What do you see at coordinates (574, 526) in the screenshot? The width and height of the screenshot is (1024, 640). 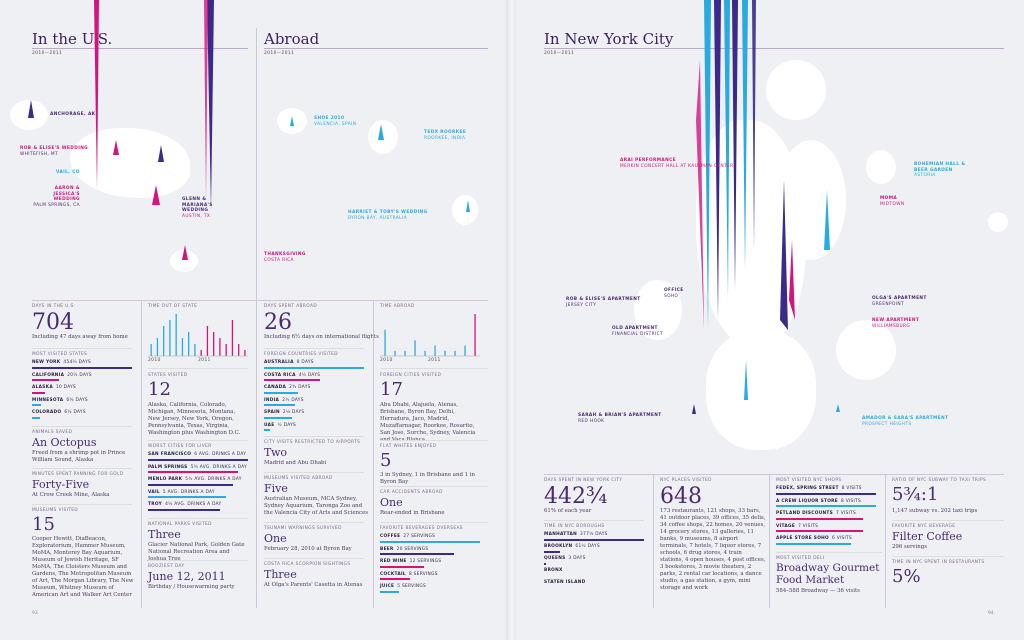 I see `boroughs-label: TIME IN NYC BOROUGHS` at bounding box center [574, 526].